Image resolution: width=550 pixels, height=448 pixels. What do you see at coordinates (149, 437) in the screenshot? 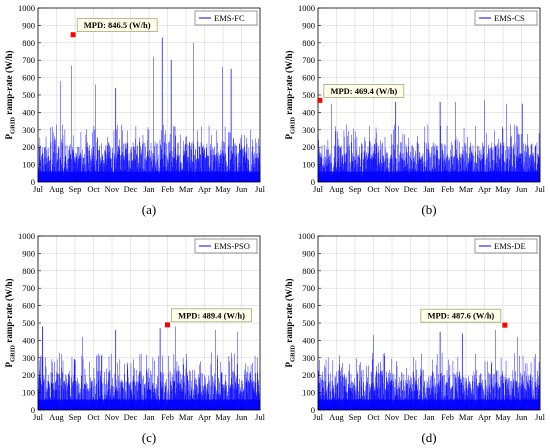
I see `panel-label: (c)` at bounding box center [149, 437].